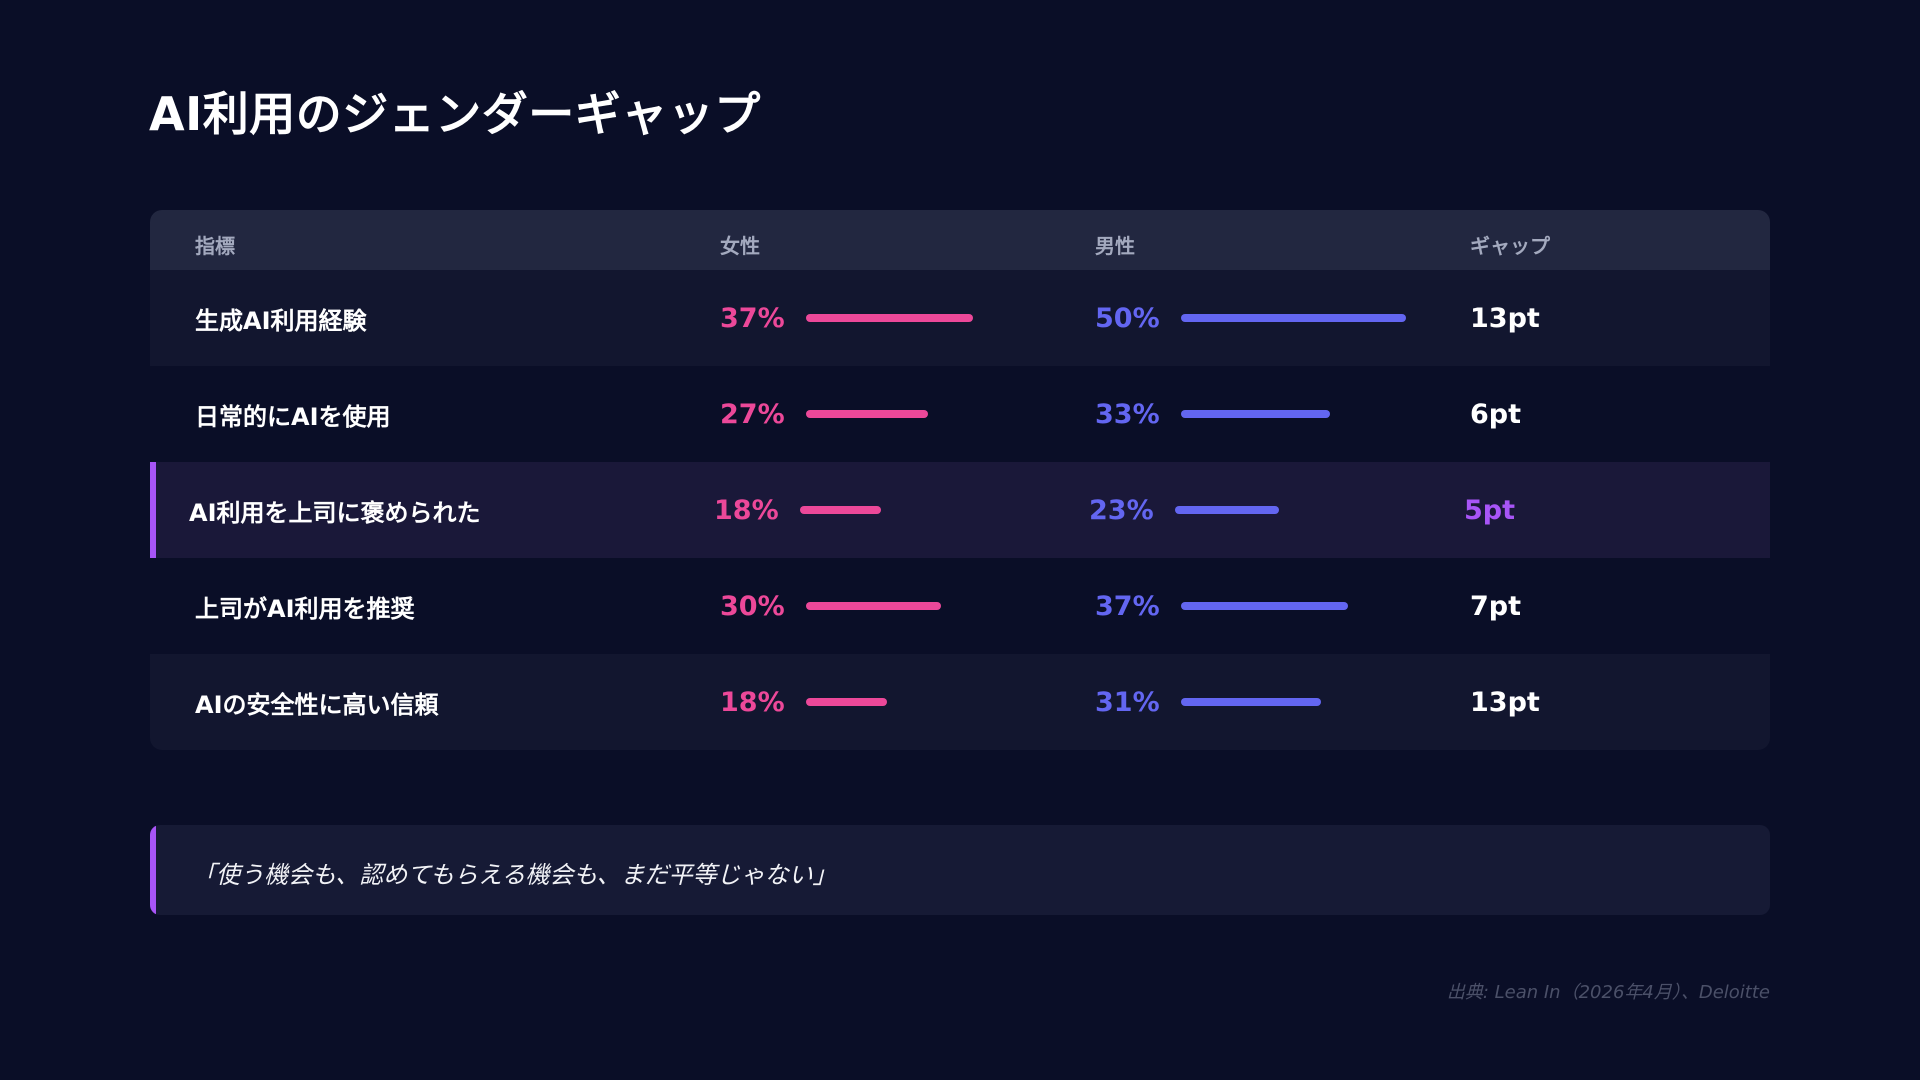 The height and width of the screenshot is (1080, 1920). Describe the element at coordinates (752, 414) in the screenshot. I see `female-value: 27%` at that location.